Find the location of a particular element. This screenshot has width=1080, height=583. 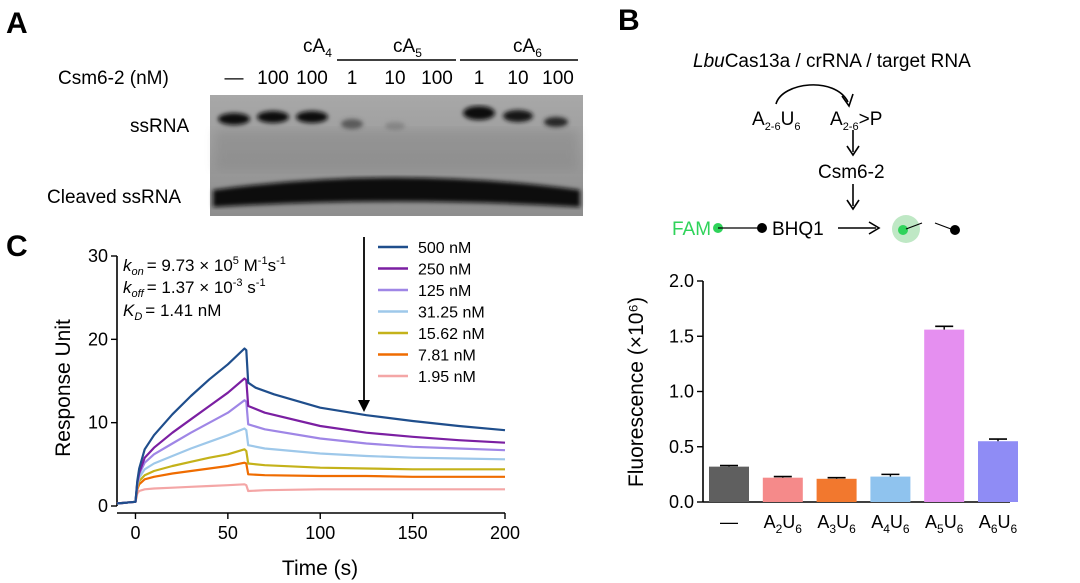

bar-category-label: A2U6 is located at coordinates (783, 524).